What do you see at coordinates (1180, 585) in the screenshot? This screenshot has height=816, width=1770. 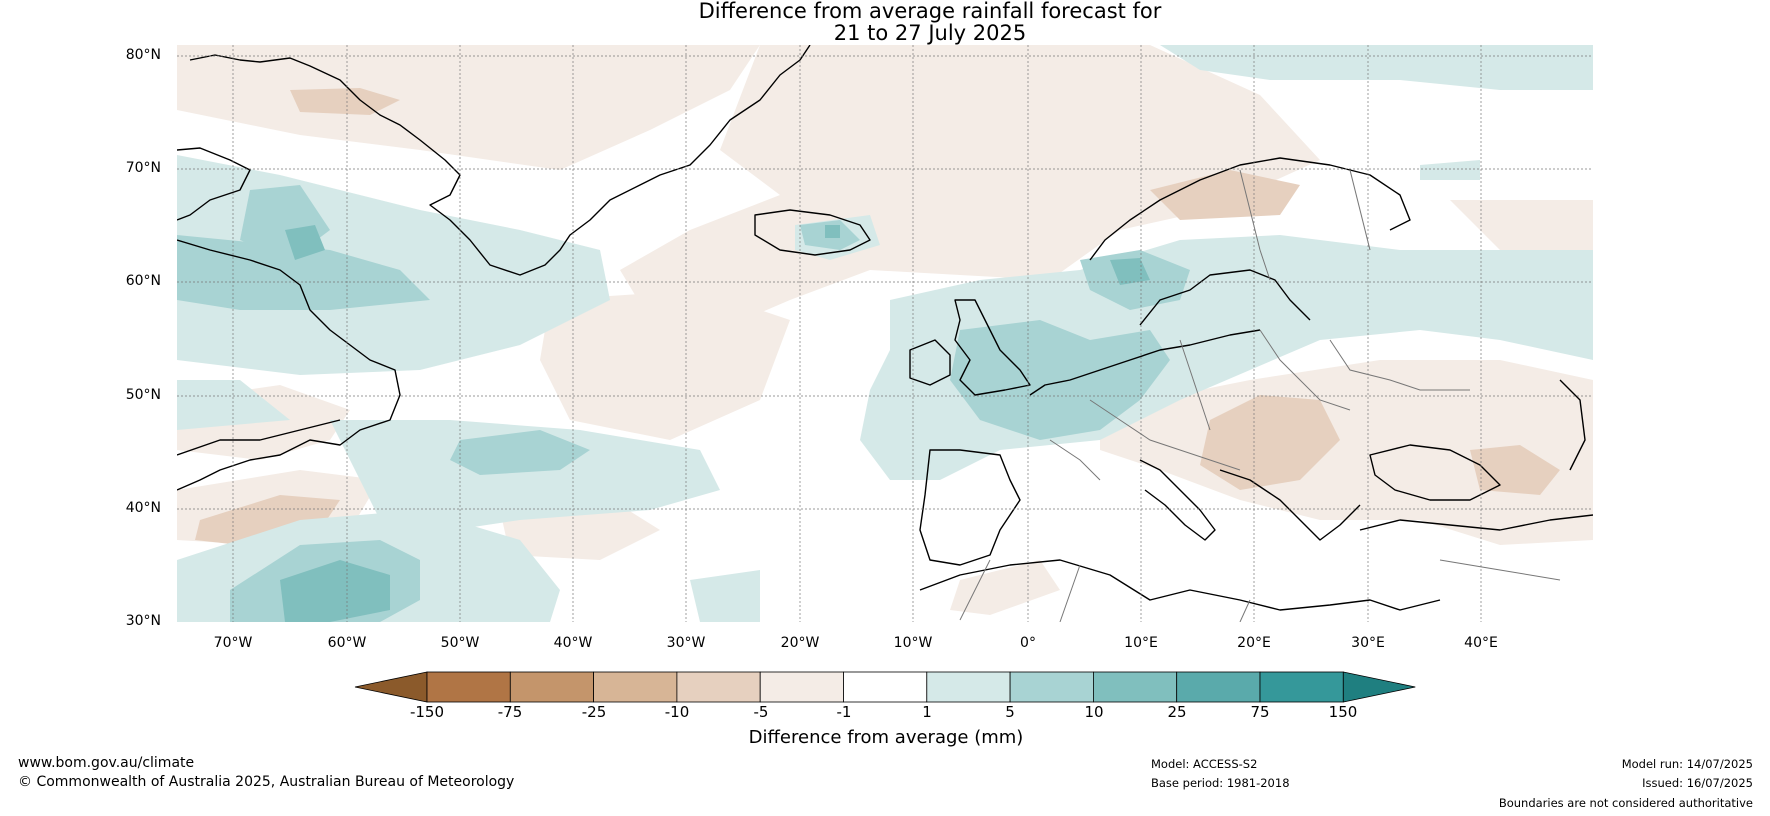 I see `africa-coast` at bounding box center [1180, 585].